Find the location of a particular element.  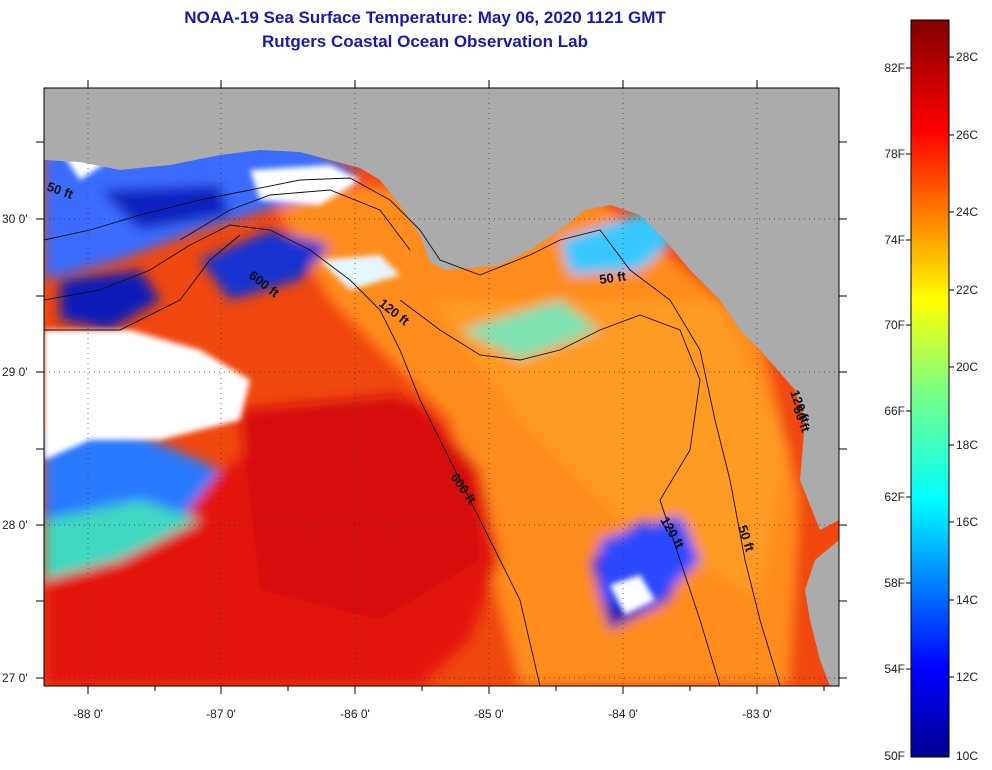

colorbar-c-label: 18C is located at coordinates (967, 445).